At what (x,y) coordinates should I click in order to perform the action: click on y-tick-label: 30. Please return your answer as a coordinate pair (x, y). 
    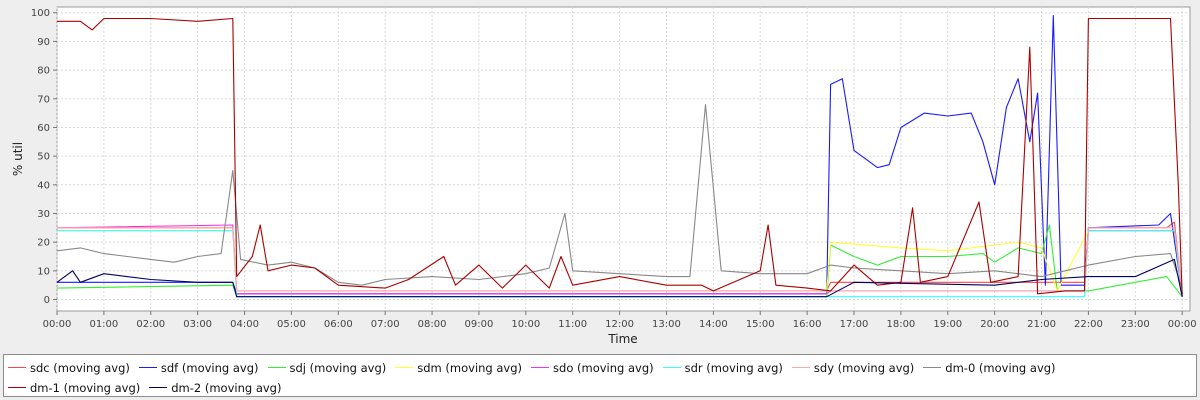
    Looking at the image, I should click on (43, 214).